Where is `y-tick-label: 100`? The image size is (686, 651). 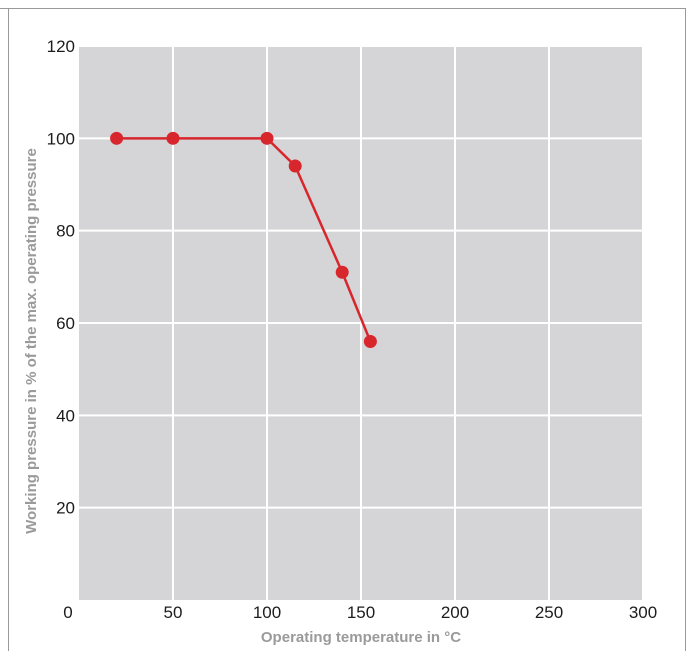
y-tick-label: 100 is located at coordinates (61, 138).